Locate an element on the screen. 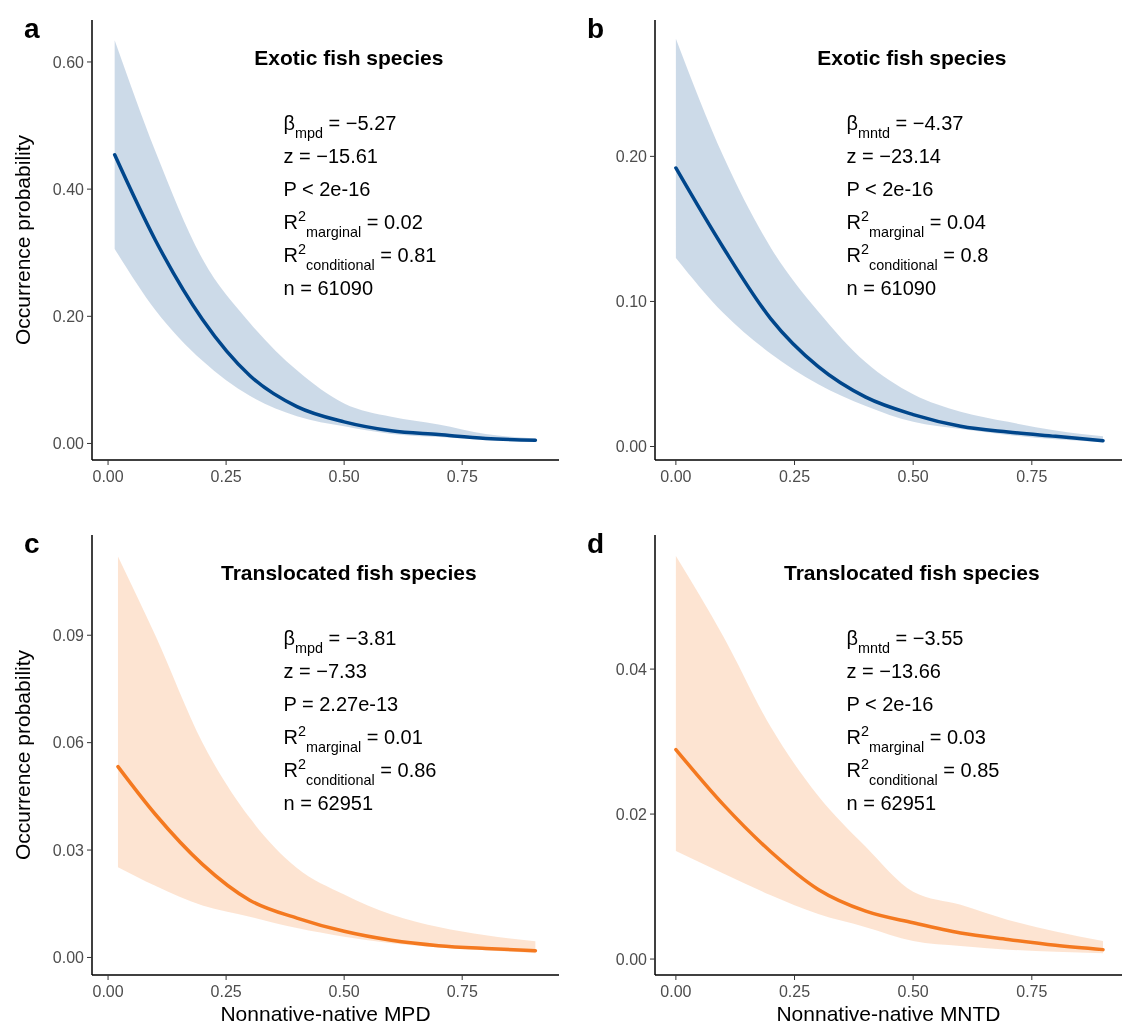 The height and width of the screenshot is (1030, 1126). y-tick-label: 0.04 is located at coordinates (631, 669).